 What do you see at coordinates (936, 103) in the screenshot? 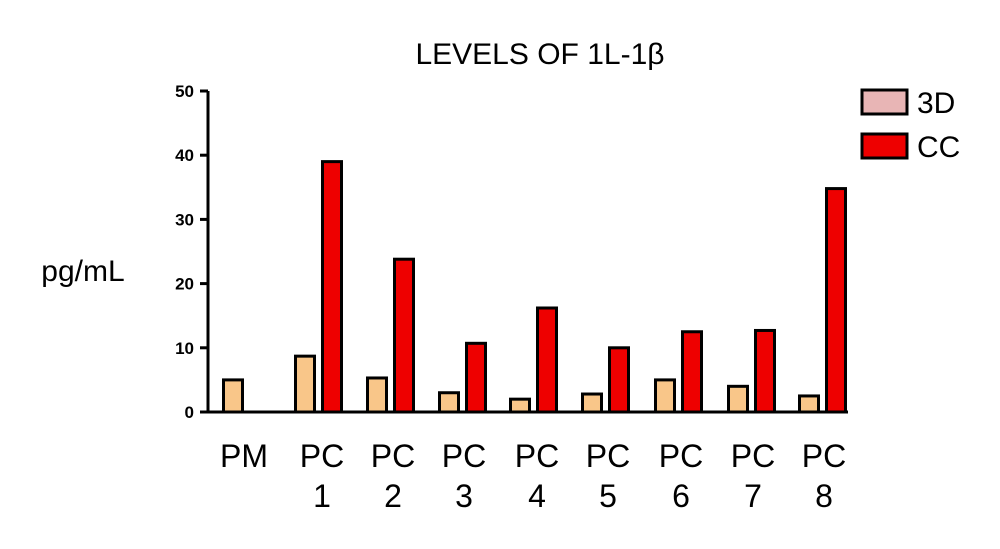
I see `legend-label-3d: 3D` at bounding box center [936, 103].